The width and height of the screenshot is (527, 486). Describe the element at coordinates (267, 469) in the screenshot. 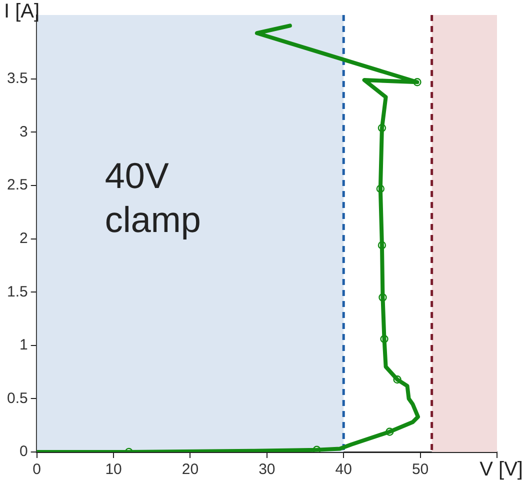

I see `x-tick-label: 30` at that location.